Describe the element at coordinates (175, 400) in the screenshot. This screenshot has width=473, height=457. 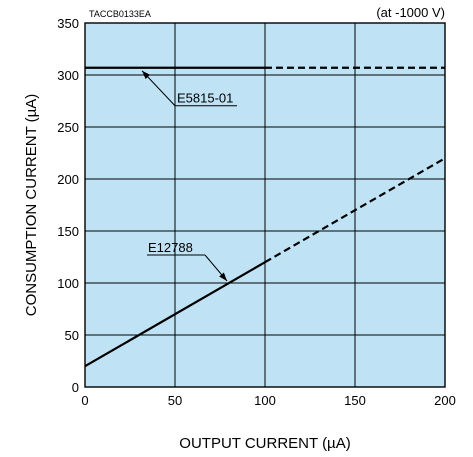
I see `x-tick-label: 50` at that location.